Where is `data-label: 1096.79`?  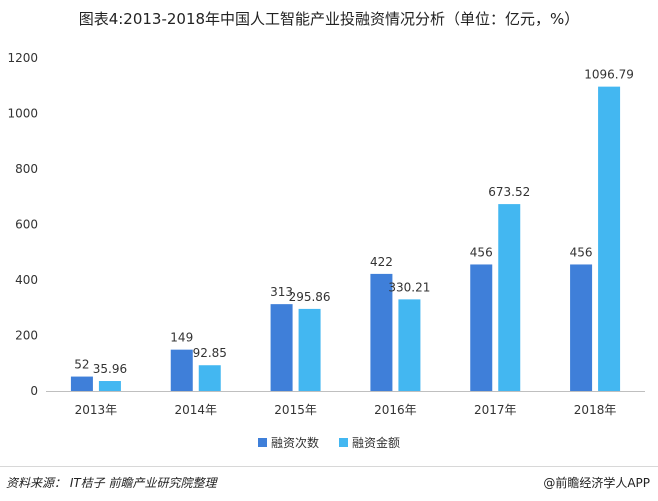 data-label: 1096.79 is located at coordinates (609, 75).